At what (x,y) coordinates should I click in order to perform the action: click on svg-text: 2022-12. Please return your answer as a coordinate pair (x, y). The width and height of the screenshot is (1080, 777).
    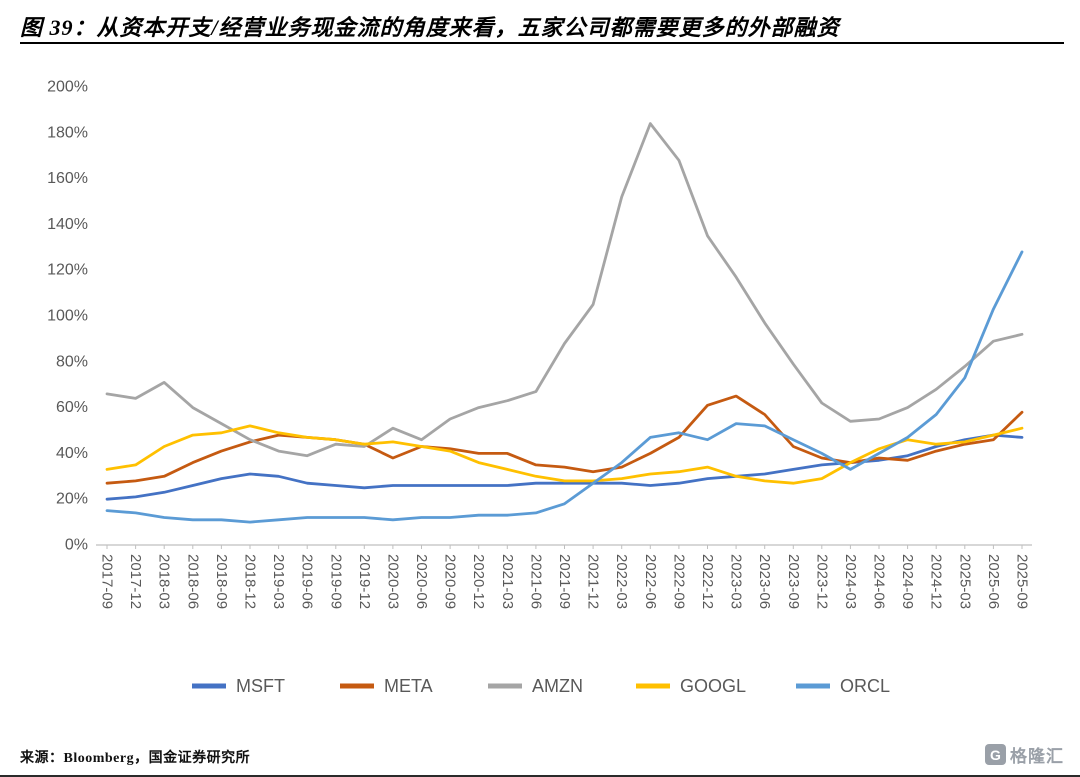
    Looking at the image, I should click on (707, 581).